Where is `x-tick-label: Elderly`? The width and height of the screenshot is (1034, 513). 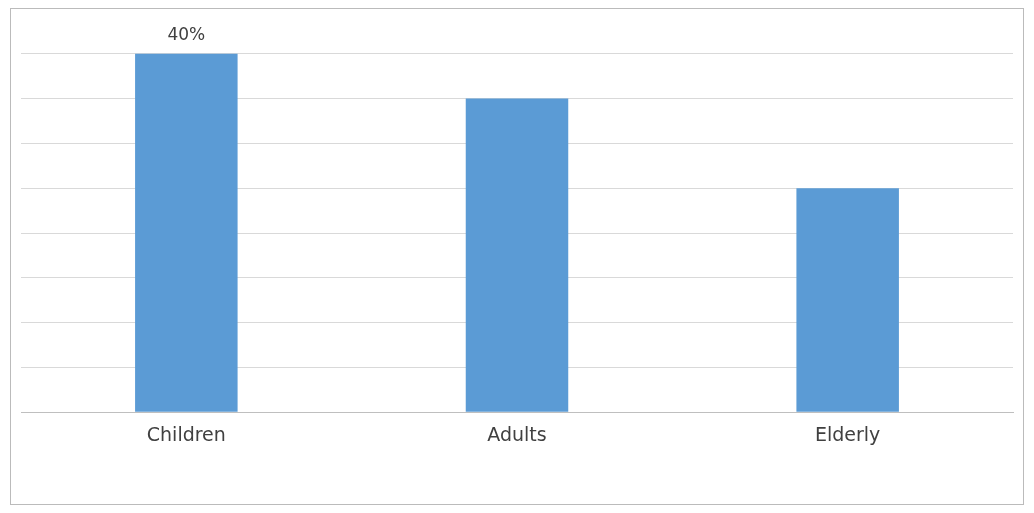 x-tick-label: Elderly is located at coordinates (847, 433).